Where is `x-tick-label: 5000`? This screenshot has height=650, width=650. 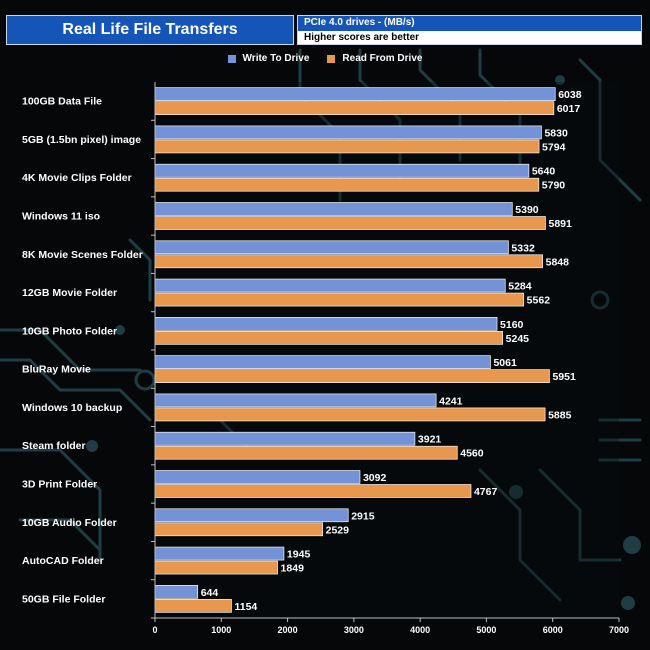 x-tick-label: 5000 is located at coordinates (486, 630).